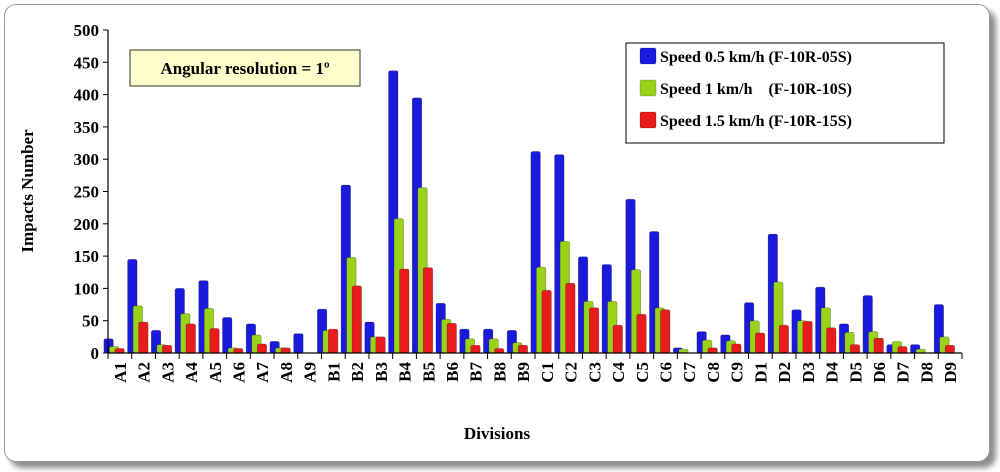 The height and width of the screenshot is (472, 1000). Describe the element at coordinates (665, 372) in the screenshot. I see `x-tick-label: C6` at that location.